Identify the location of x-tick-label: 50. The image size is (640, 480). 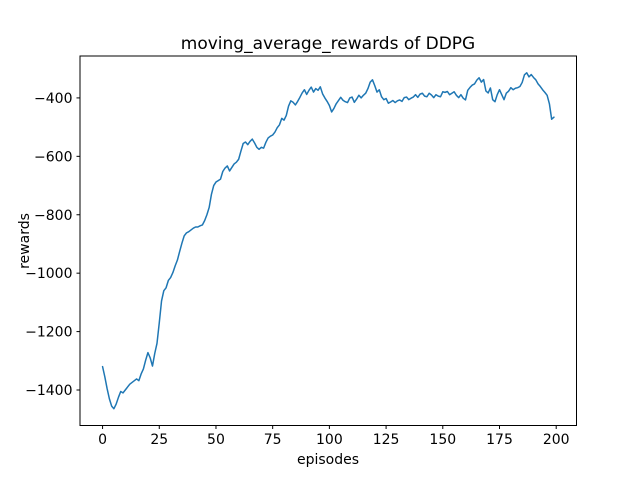
(216, 440).